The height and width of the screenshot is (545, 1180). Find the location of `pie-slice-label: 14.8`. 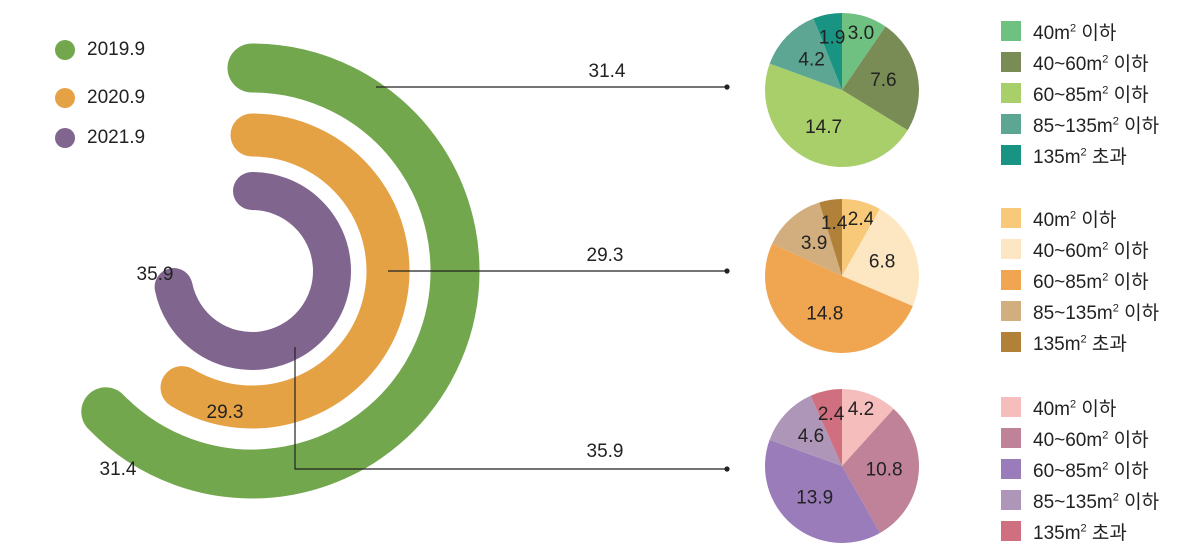

pie-slice-label: 14.8 is located at coordinates (824, 314).